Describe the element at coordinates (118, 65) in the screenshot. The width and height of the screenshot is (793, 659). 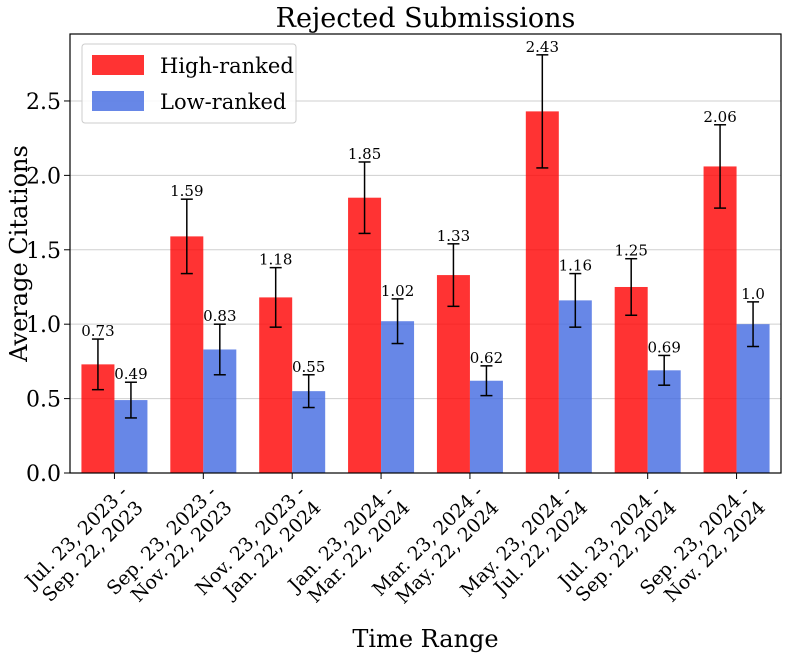
I see `legend-swatch-high-ranked` at that location.